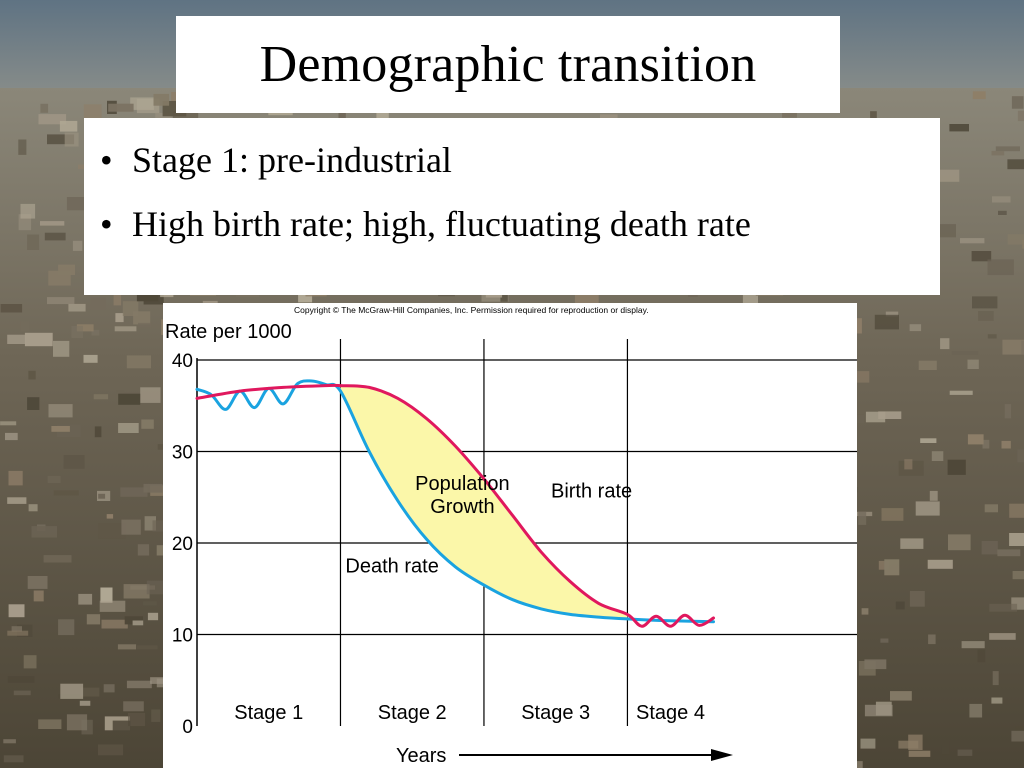 The image size is (1024, 768). I want to click on slide-title: Demographic transition, so click(508, 64).